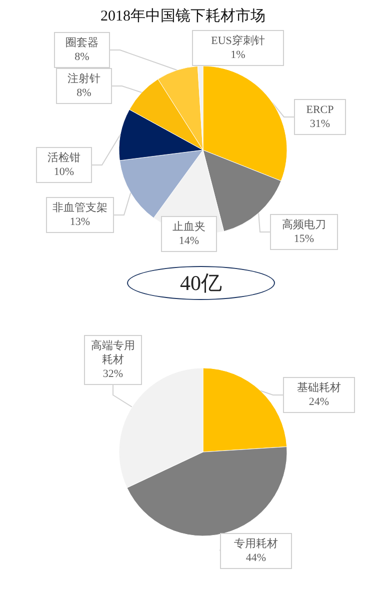 This screenshot has width=366, height=607. Describe the element at coordinates (84, 78) in the screenshot. I see `slice-label: 注射针` at that location.